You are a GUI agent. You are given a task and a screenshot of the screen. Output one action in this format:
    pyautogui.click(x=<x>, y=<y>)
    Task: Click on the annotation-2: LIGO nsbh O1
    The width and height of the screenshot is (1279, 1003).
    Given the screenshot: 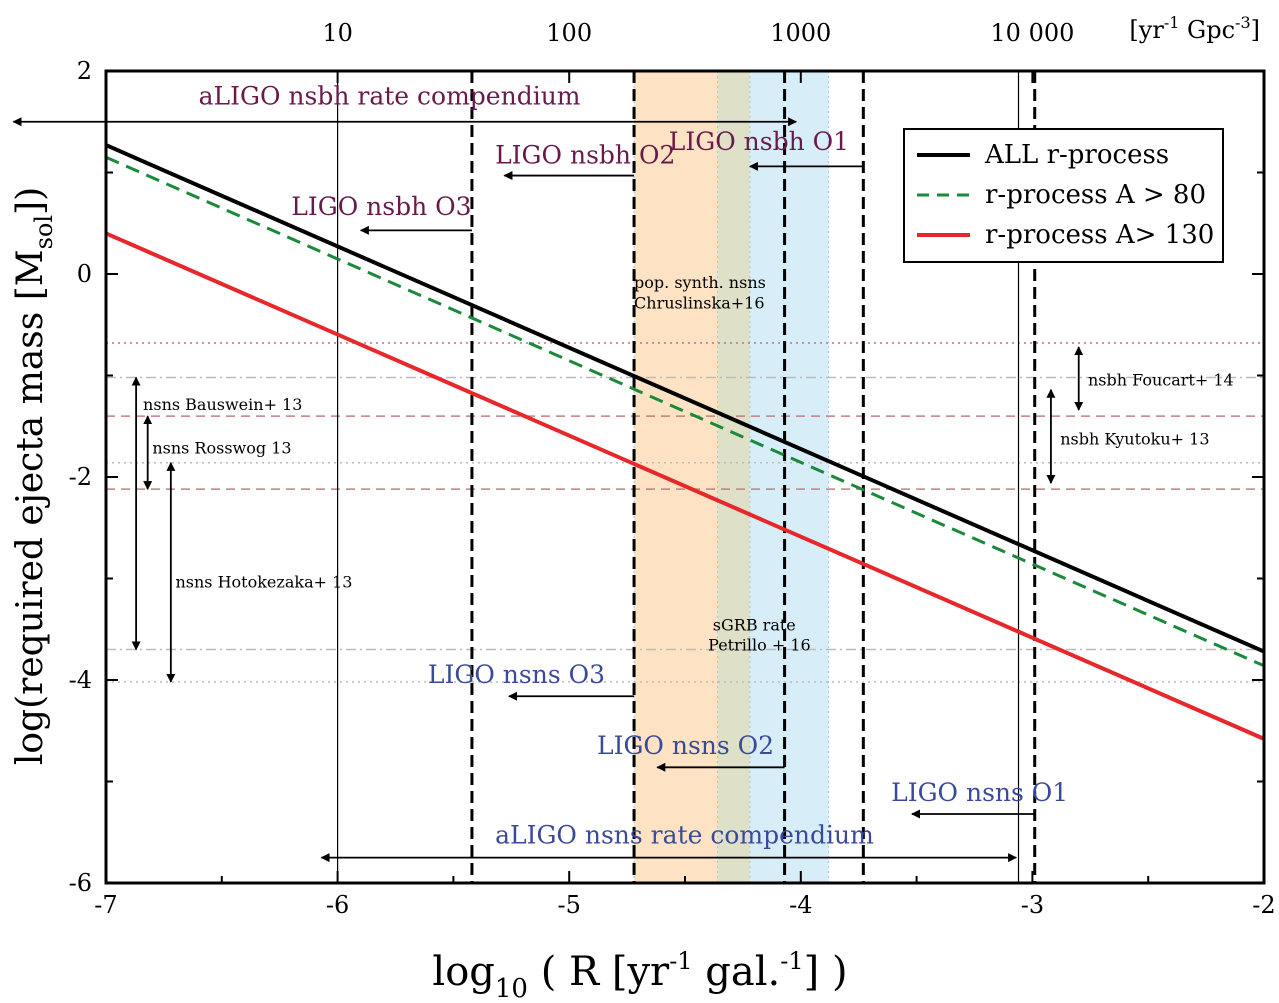 What is the action you would take?
    pyautogui.click(x=759, y=141)
    